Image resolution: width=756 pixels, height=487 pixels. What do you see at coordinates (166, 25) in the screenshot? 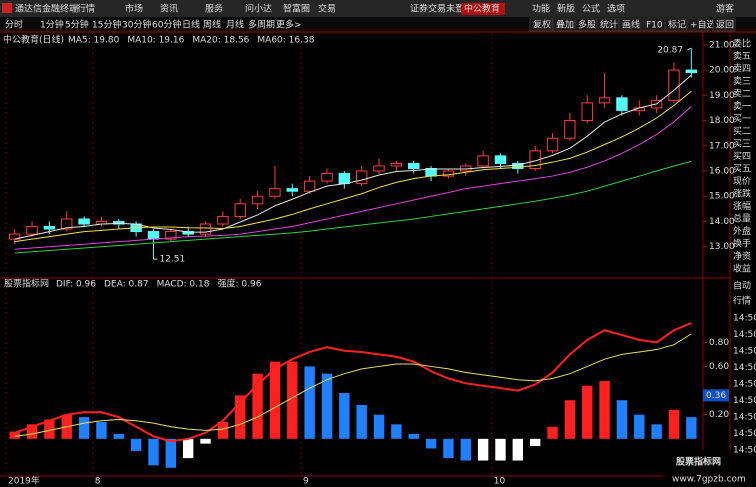
I see `period-button: 60分钟` at bounding box center [166, 25].